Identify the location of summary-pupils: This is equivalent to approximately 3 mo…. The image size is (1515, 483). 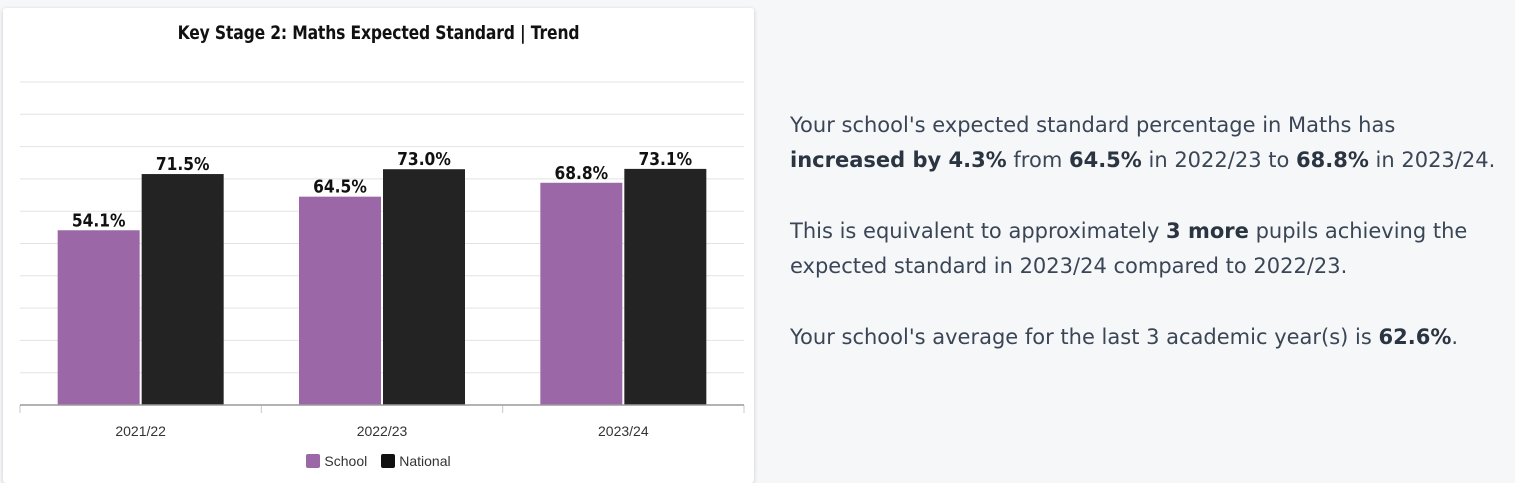
(1151, 249).